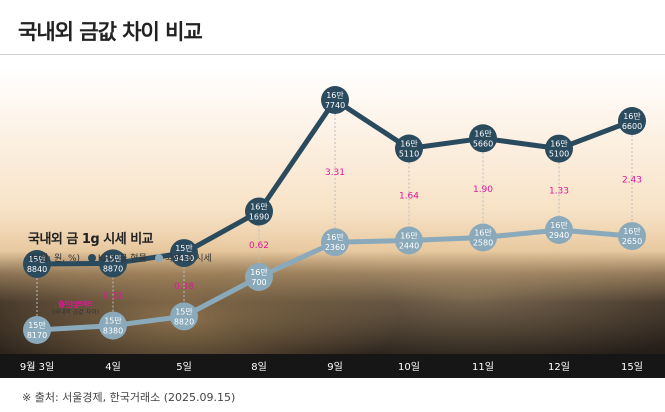  I want to click on legend-krx-label: KRX 금 현물, so click(122, 259).